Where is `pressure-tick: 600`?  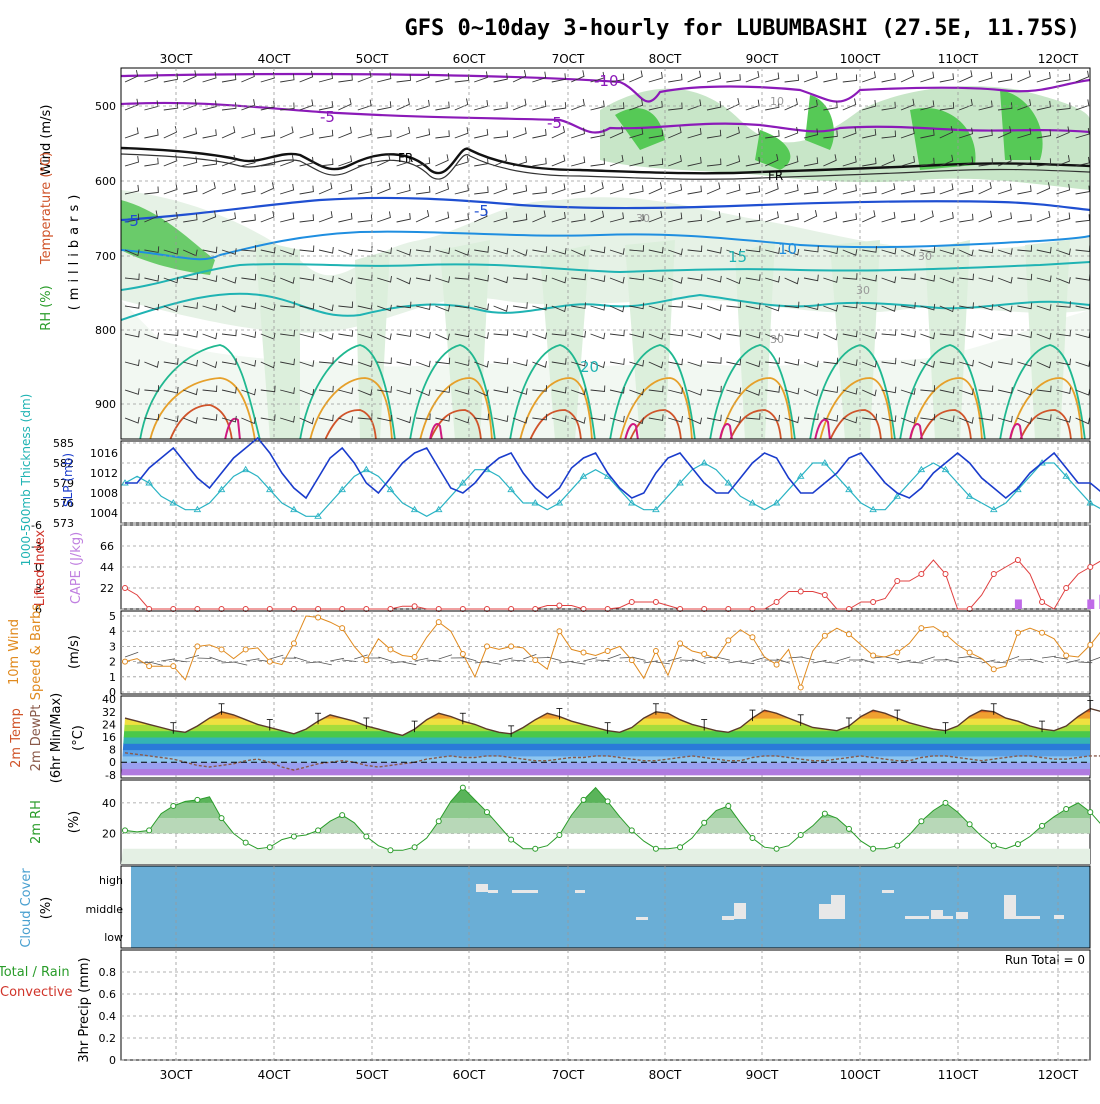 pressure-tick: 600 is located at coordinates (105, 181).